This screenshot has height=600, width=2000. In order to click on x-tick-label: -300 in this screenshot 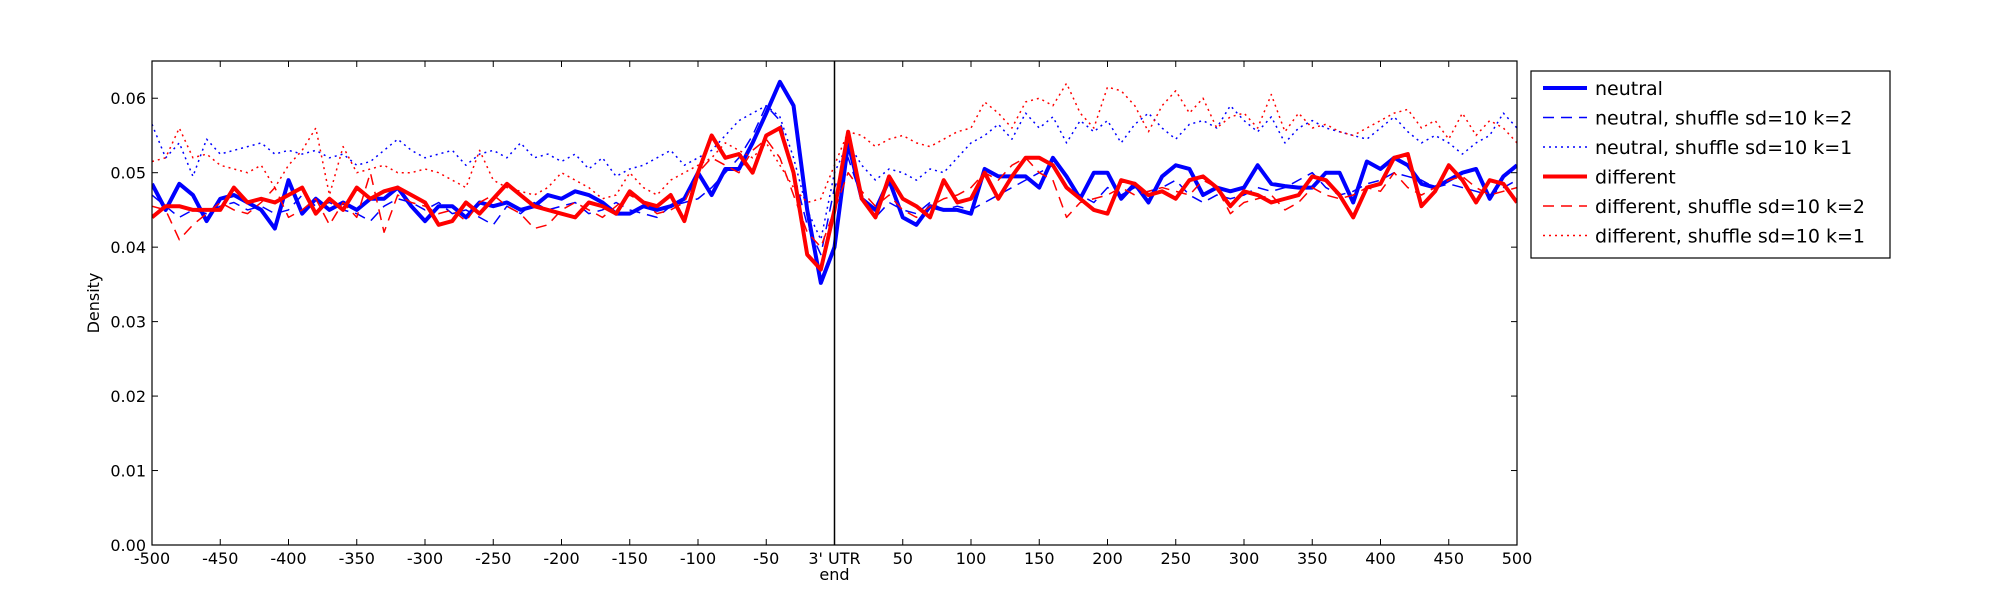, I will do `click(425, 558)`.